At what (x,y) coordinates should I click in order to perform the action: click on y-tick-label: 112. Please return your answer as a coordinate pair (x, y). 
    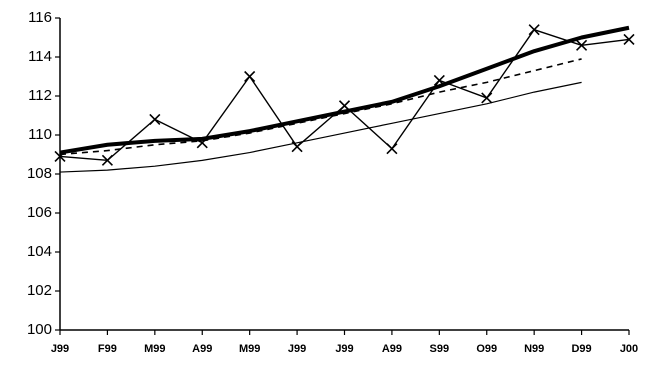
    Looking at the image, I should click on (40, 95).